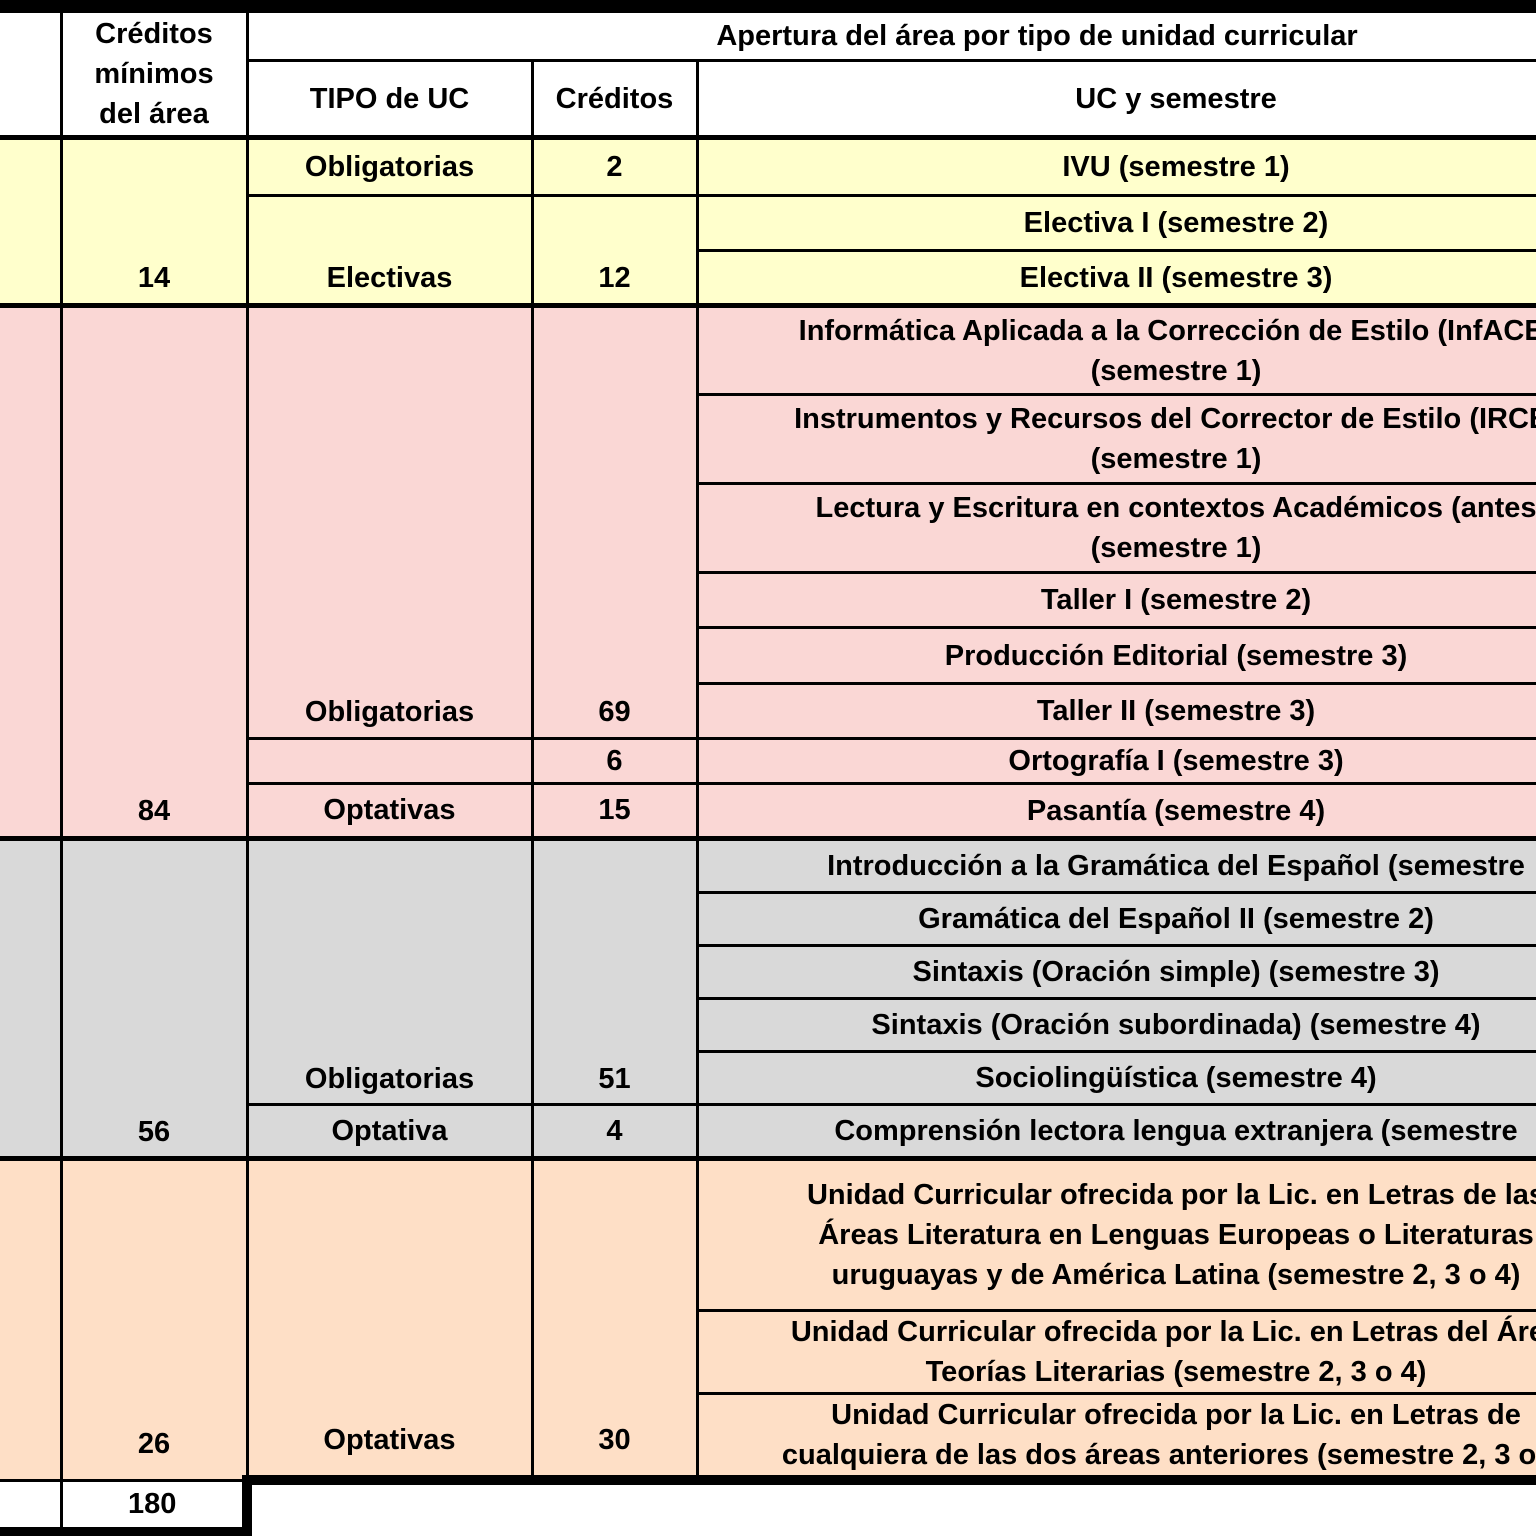 Image resolution: width=1536 pixels, height=1536 pixels. What do you see at coordinates (614, 971) in the screenshot?
I see `creditos-cell: 51` at bounding box center [614, 971].